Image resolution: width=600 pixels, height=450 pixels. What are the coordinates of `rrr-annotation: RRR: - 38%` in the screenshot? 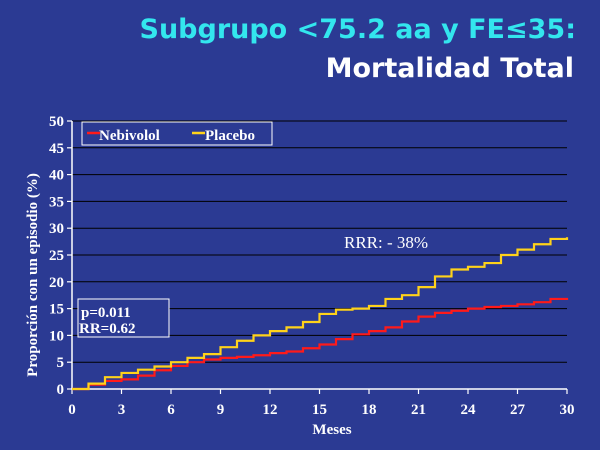 It's located at (386, 242).